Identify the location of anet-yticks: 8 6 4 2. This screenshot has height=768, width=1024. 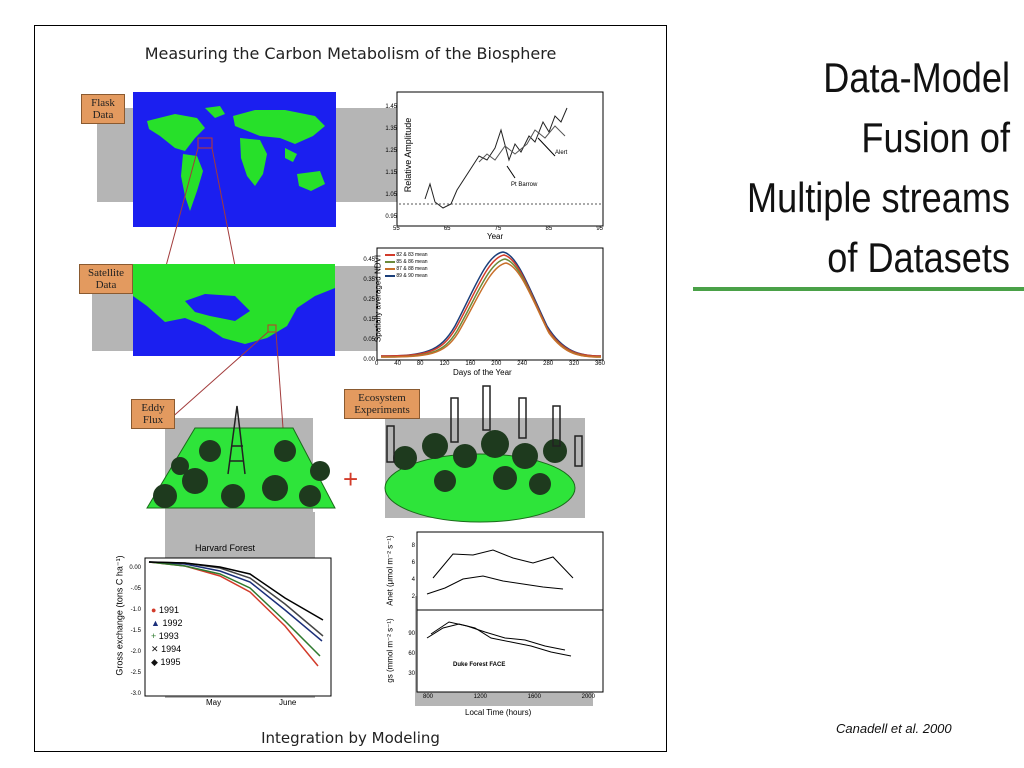
(409, 572).